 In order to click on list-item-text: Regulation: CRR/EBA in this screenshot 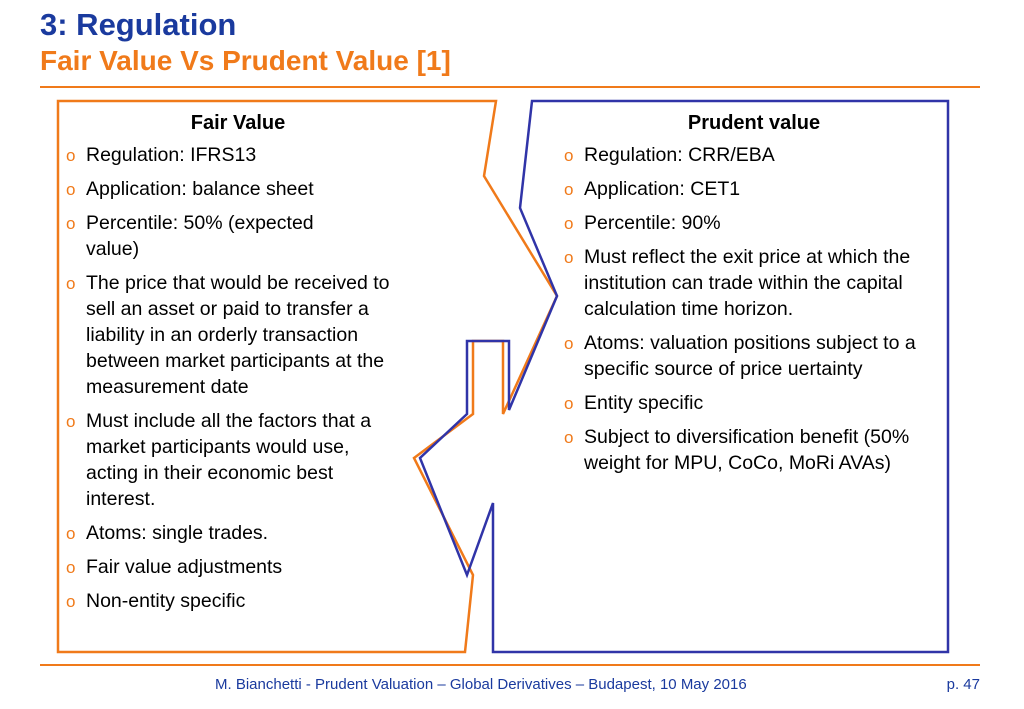, I will do `click(679, 155)`.